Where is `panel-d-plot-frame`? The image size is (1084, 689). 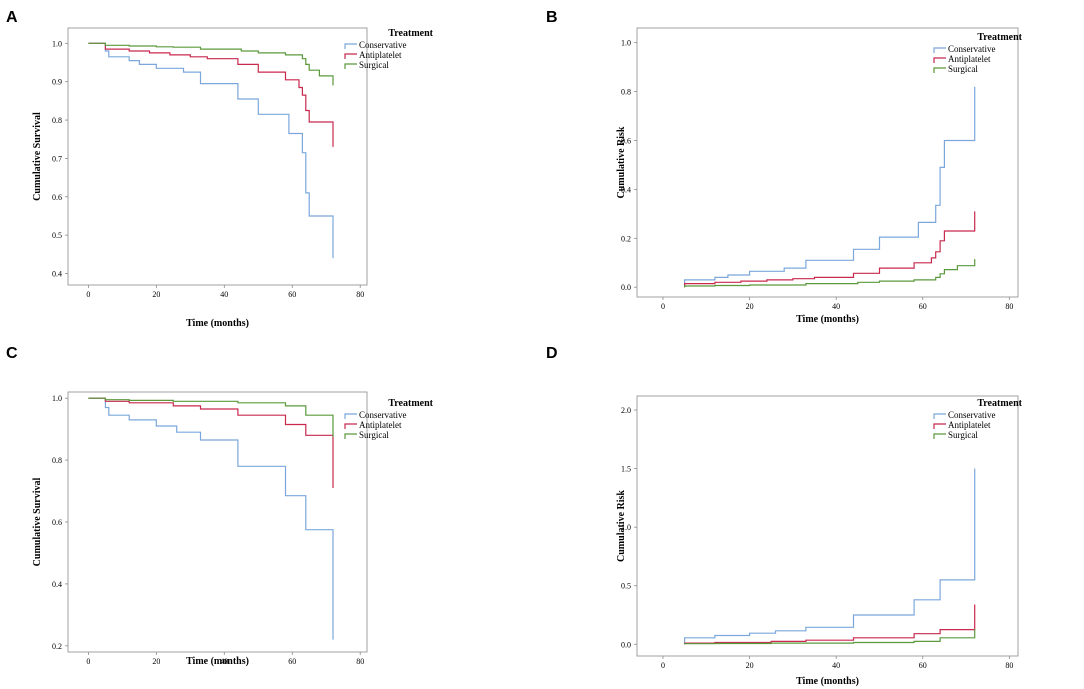
panel-d-plot-frame is located at coordinates (827, 526).